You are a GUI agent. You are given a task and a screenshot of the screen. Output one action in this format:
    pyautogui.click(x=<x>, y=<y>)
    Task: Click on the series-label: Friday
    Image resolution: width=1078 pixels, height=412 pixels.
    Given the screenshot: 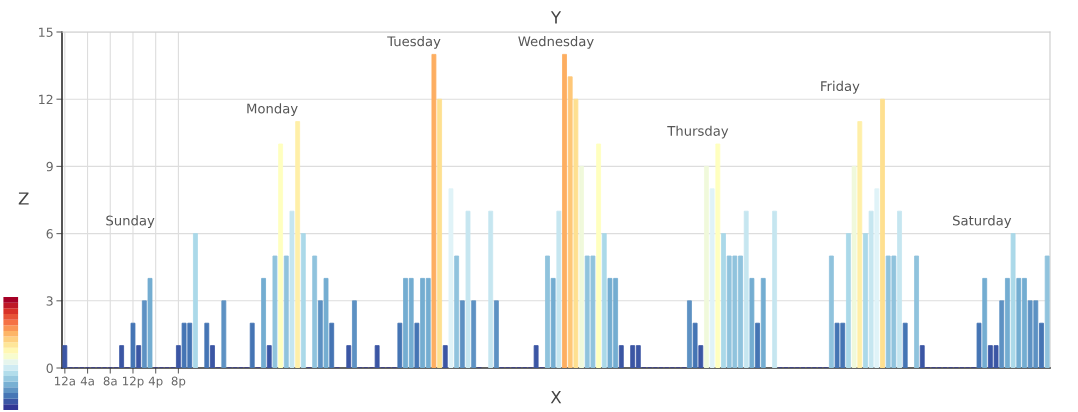 What is the action you would take?
    pyautogui.click(x=840, y=87)
    